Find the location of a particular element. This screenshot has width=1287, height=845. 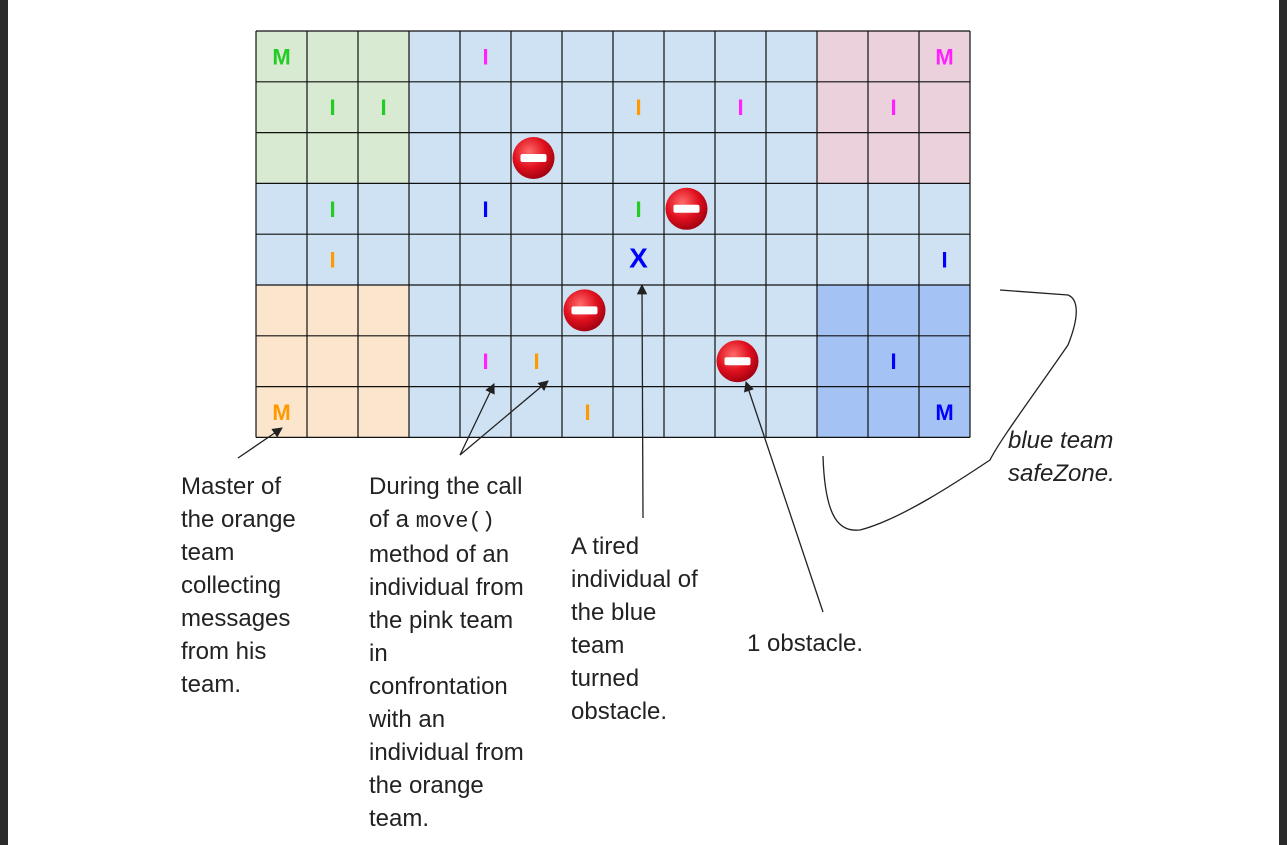

move-method-code: move() is located at coordinates (455, 521).